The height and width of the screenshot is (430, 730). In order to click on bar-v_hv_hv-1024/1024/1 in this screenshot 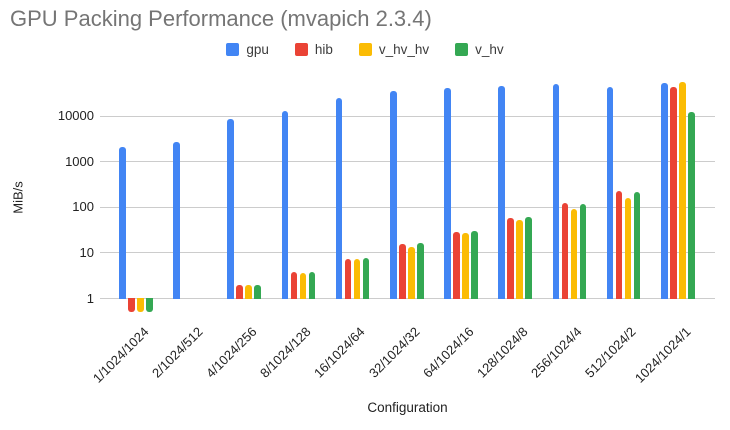, I will do `click(682, 190)`.